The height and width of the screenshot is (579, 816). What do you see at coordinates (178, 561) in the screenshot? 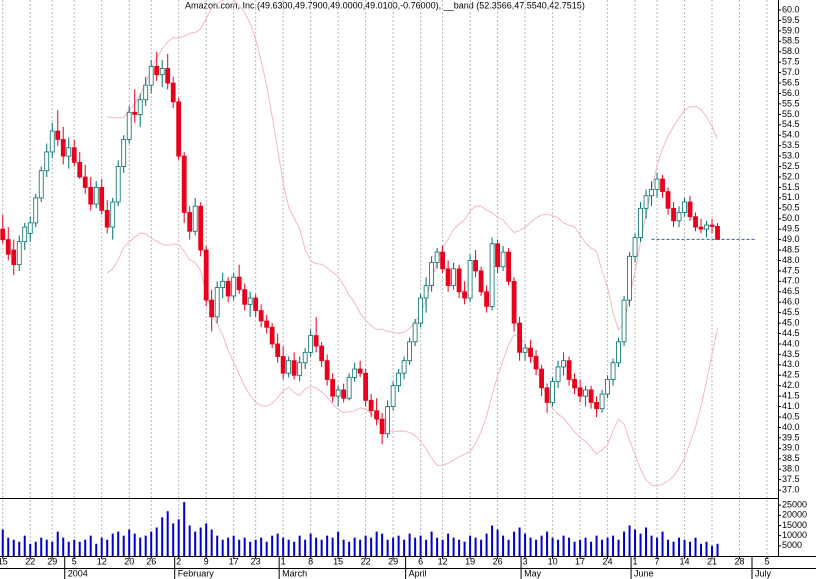
I see `x-tick-label: 2` at bounding box center [178, 561].